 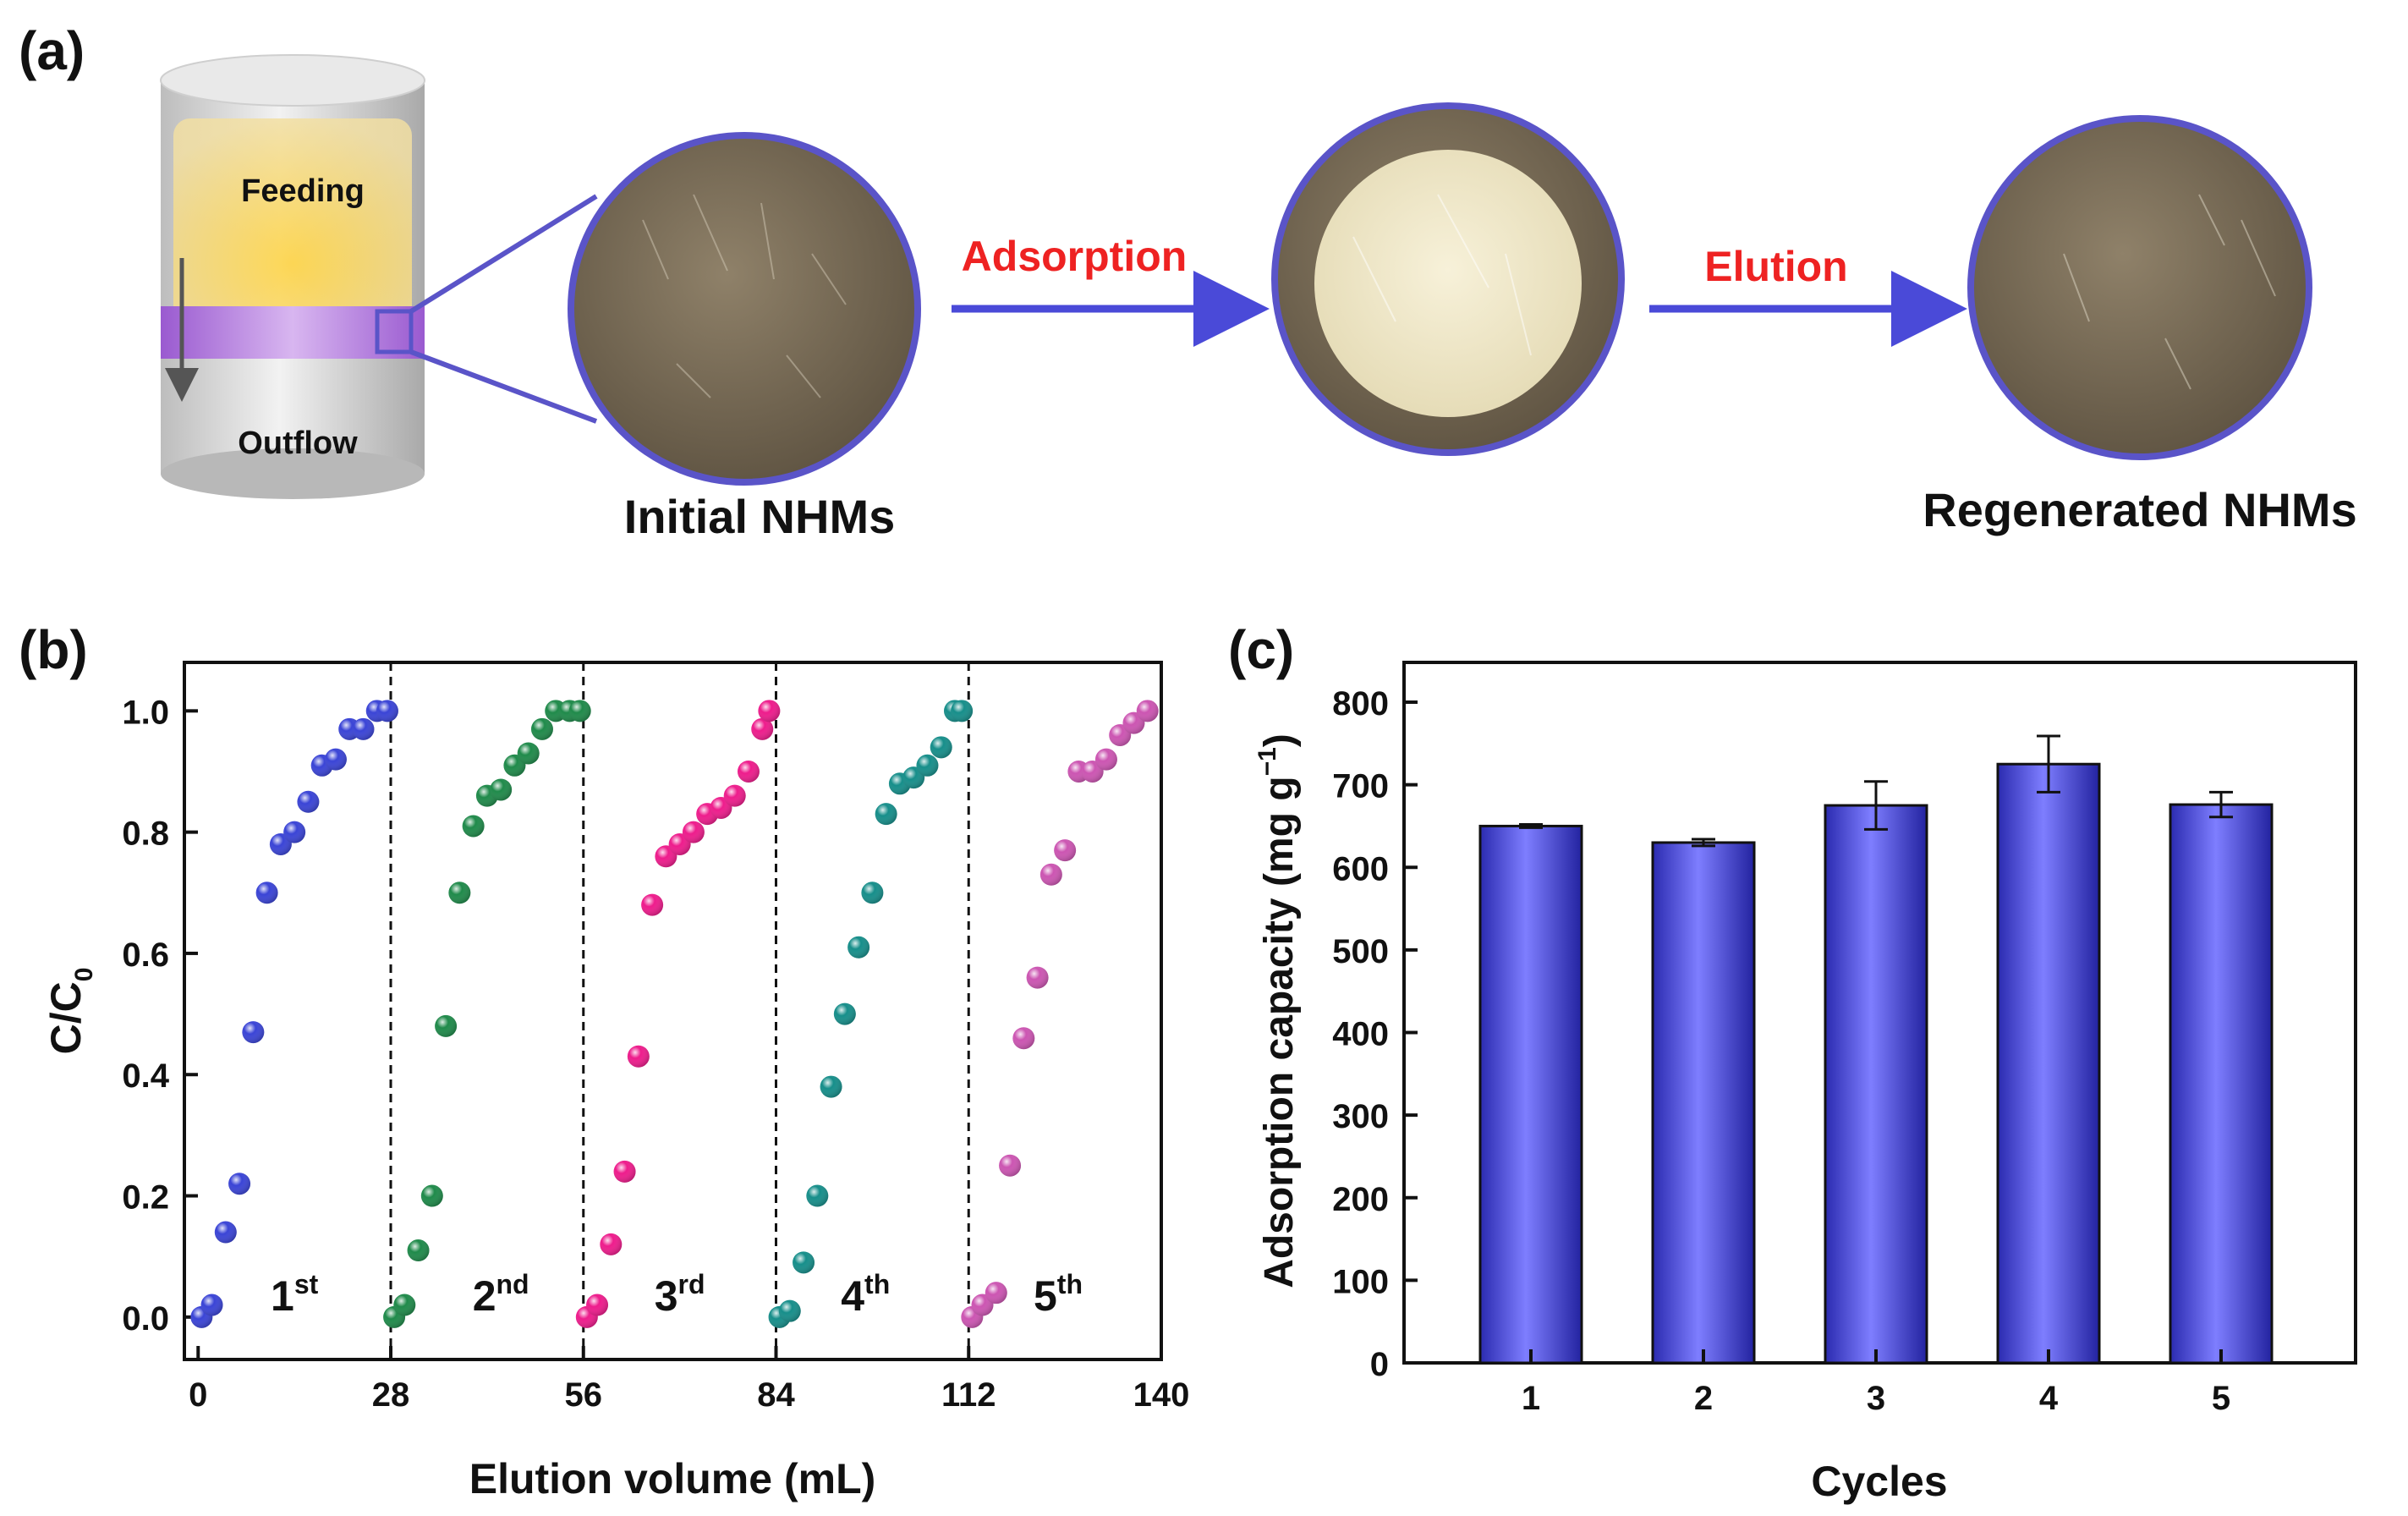 I want to click on y-tick-label: 1.0, so click(x=145, y=712).